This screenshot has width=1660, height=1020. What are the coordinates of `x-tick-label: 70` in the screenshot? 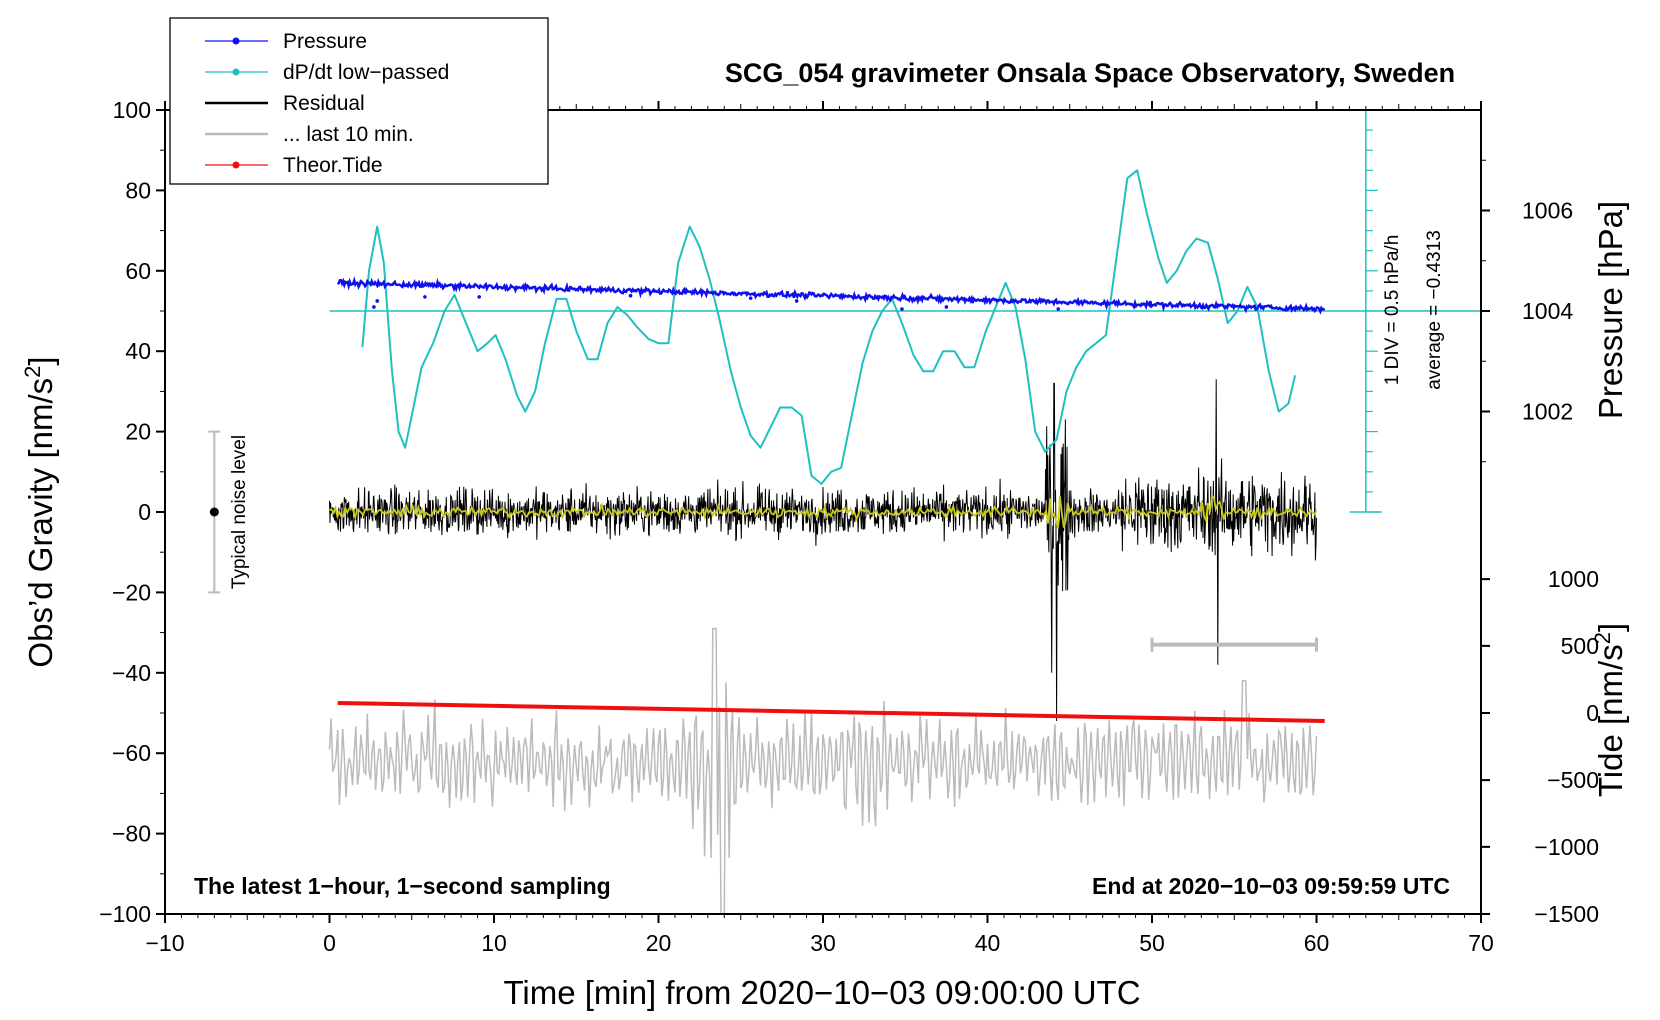 It's located at (1481, 943).